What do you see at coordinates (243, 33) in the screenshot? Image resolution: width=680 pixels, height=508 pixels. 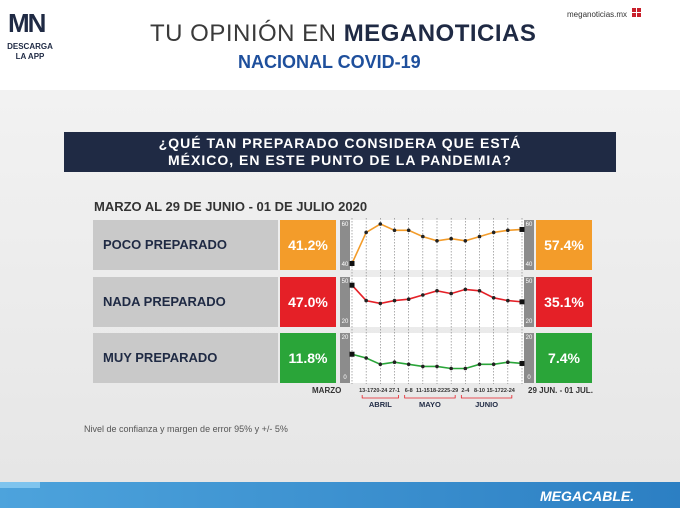 I see `title-prefix: TU OPINIÓN EN` at bounding box center [243, 33].